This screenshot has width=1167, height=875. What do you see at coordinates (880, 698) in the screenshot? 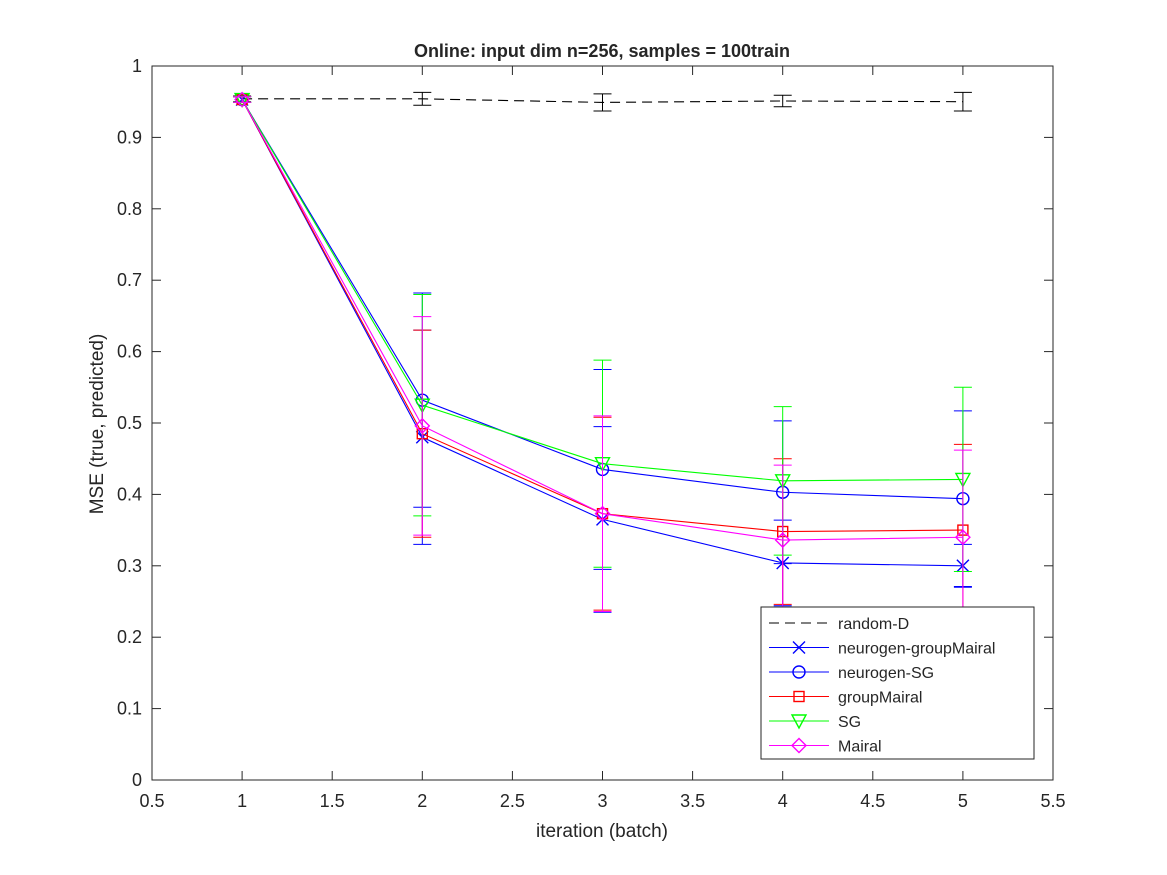
I see `legend-label: groupMairal` at bounding box center [880, 698].